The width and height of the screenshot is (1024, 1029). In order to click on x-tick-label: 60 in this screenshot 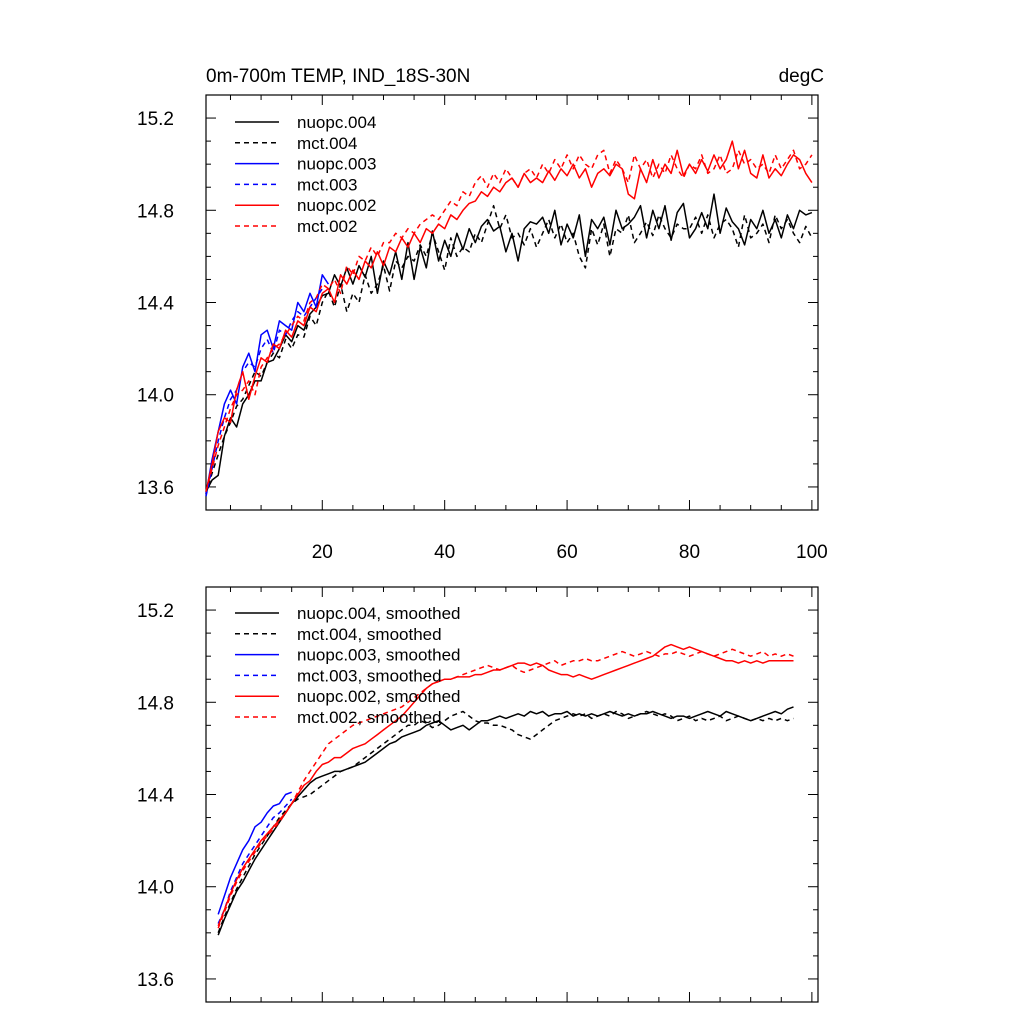, I will do `click(567, 552)`.